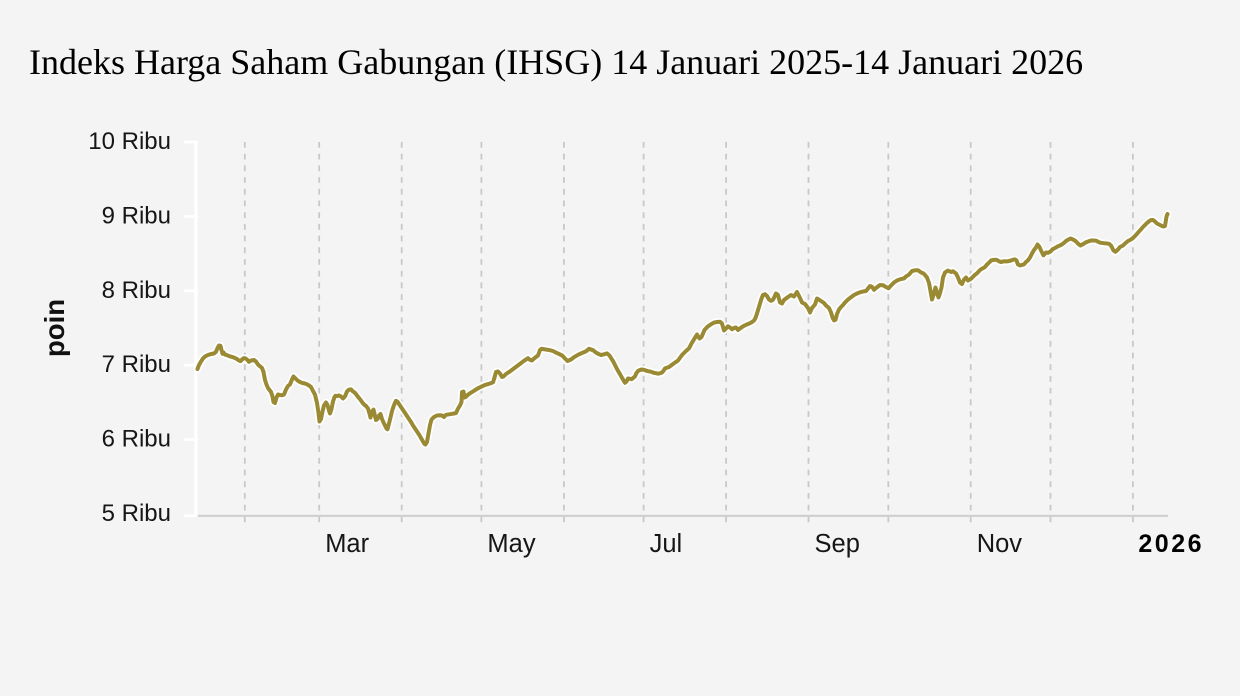 The height and width of the screenshot is (696, 1240). What do you see at coordinates (136, 290) in the screenshot?
I see `svg-text: 8 Ribu` at bounding box center [136, 290].